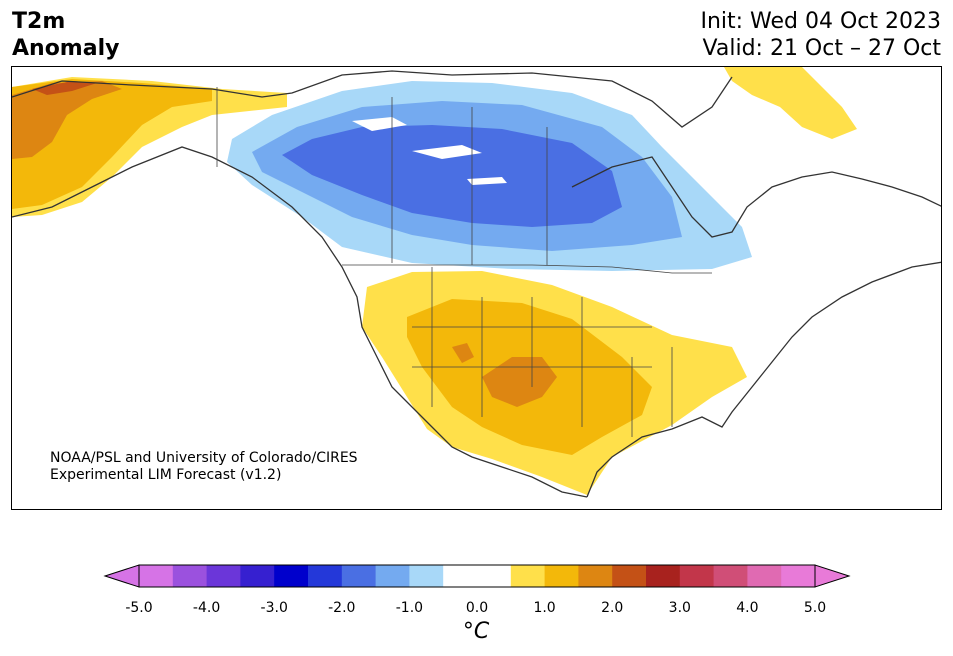  Describe the element at coordinates (452, 176) in the screenshot. I see `canada-cold-strong` at that location.